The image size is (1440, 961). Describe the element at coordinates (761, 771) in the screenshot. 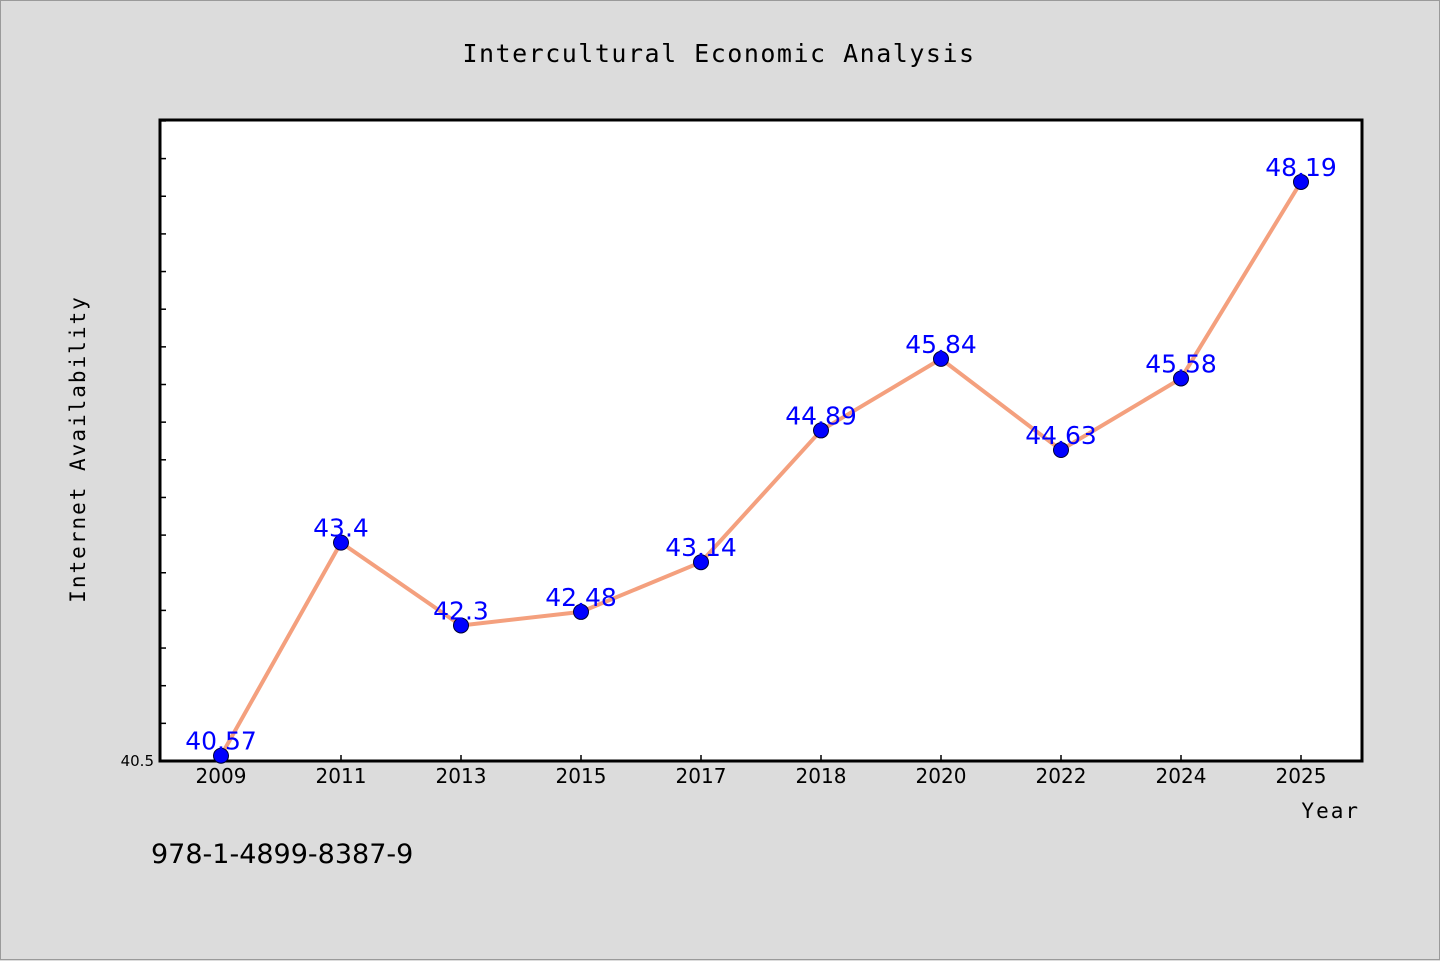

I see `x-axis-ticks: 2009 2011 2013 2015 2017 2018 2020 2022 2024 2025` at that location.